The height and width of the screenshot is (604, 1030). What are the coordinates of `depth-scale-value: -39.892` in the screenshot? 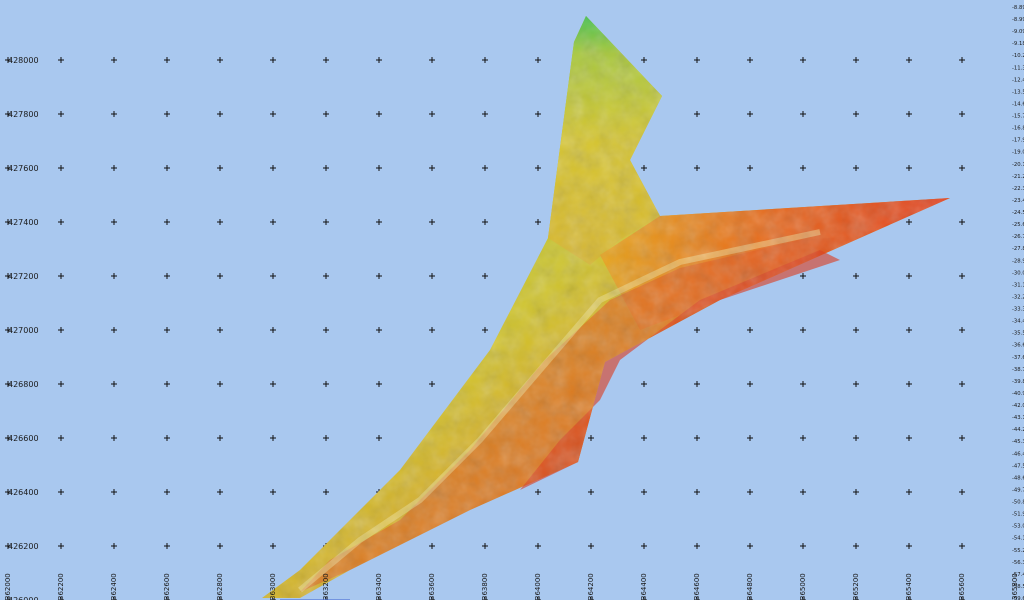 It's located at (1021, 382).